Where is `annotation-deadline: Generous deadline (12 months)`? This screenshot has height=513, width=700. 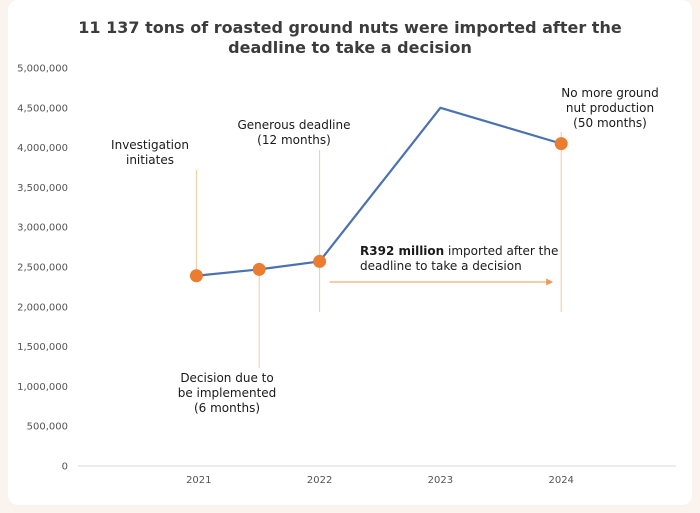 annotation-deadline: Generous deadline (12 months) is located at coordinates (294, 132).